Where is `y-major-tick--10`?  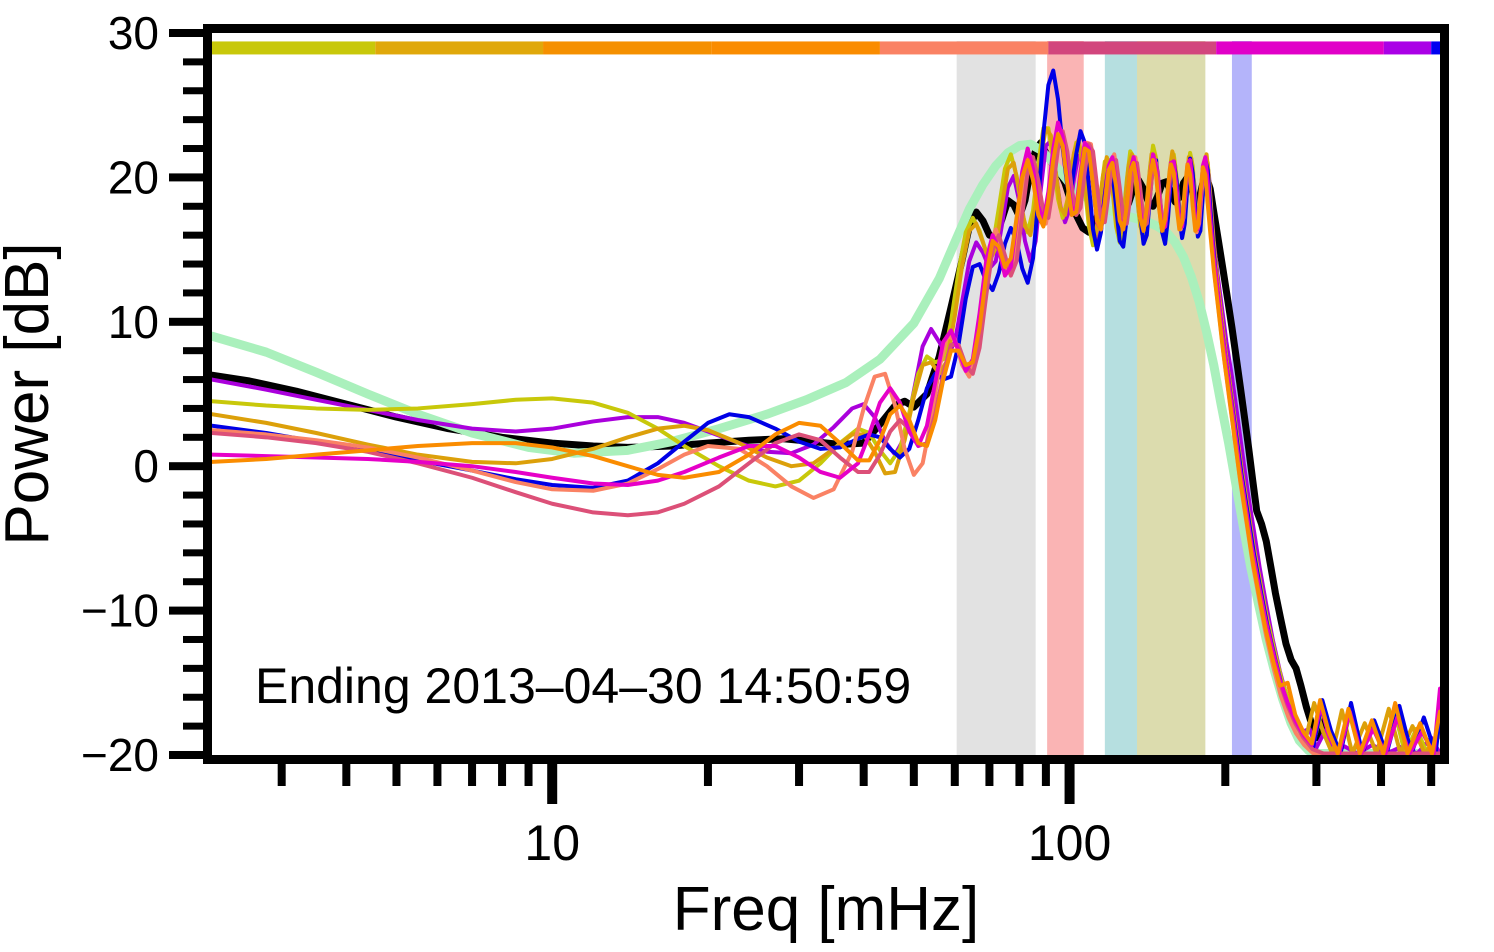 y-major-tick--10 is located at coordinates (186, 610).